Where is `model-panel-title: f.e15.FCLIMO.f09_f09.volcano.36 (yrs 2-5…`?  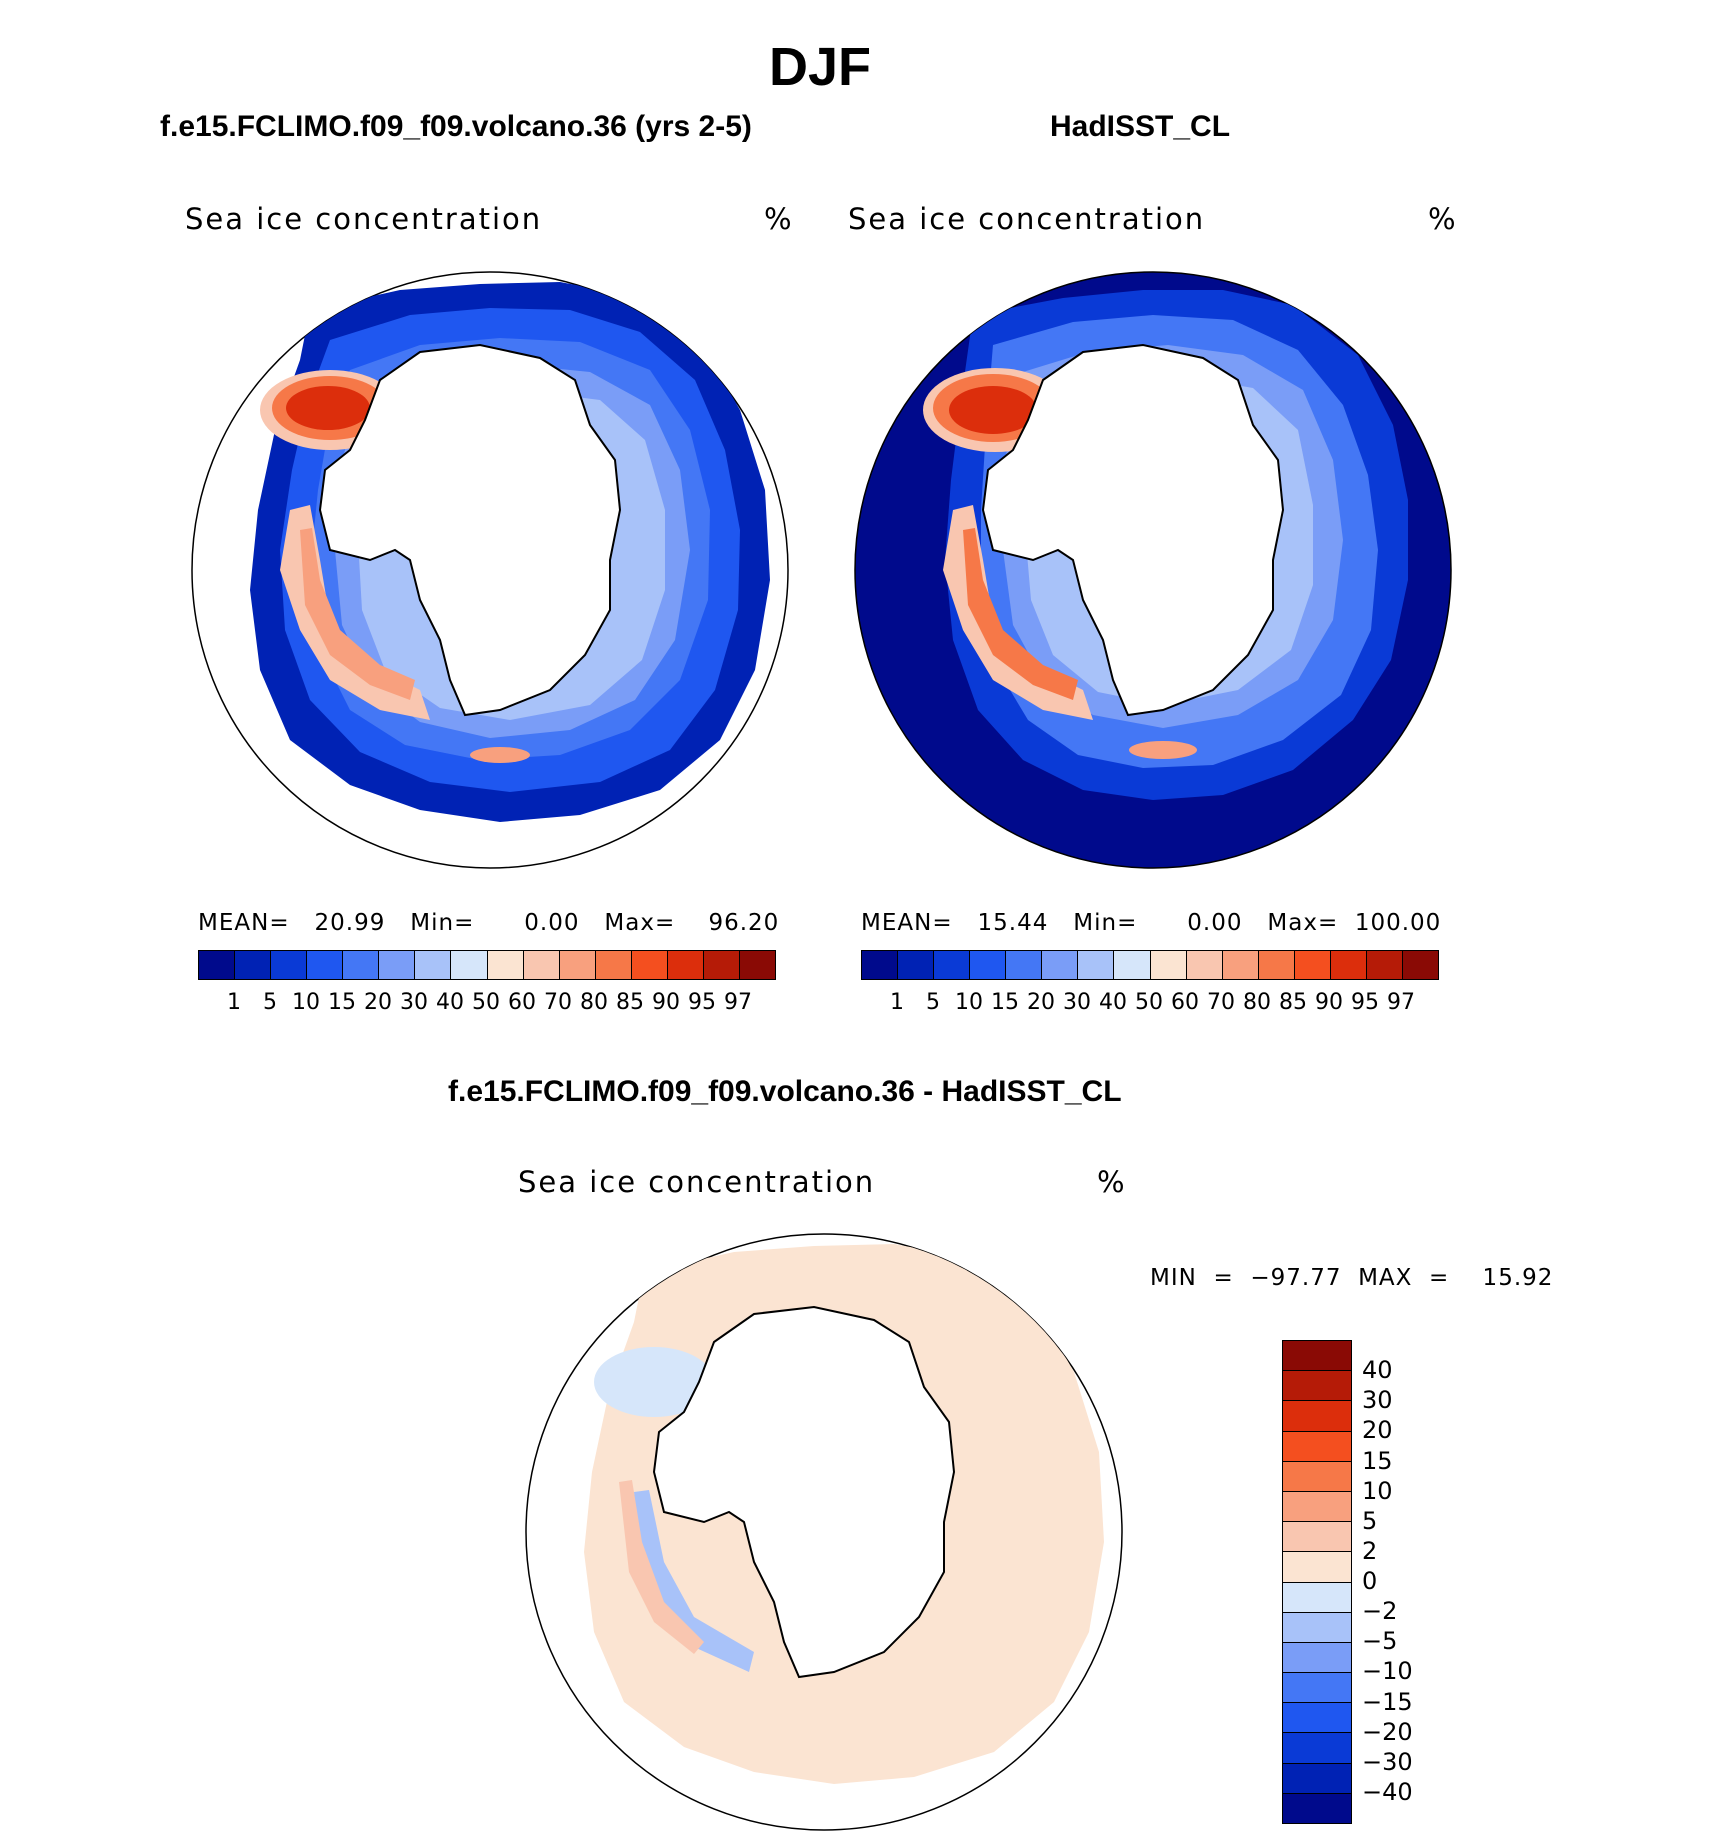 model-panel-title: f.e15.FCLIMO.f09_f09.volcano.36 (yrs 2-5… is located at coordinates (456, 126).